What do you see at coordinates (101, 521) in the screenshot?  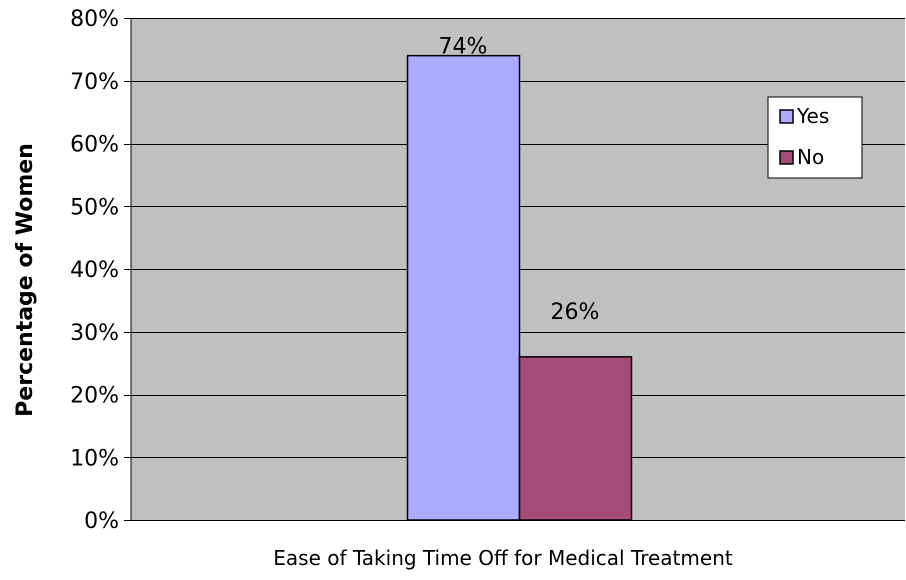 I see `y-tick-label: 0%` at bounding box center [101, 521].